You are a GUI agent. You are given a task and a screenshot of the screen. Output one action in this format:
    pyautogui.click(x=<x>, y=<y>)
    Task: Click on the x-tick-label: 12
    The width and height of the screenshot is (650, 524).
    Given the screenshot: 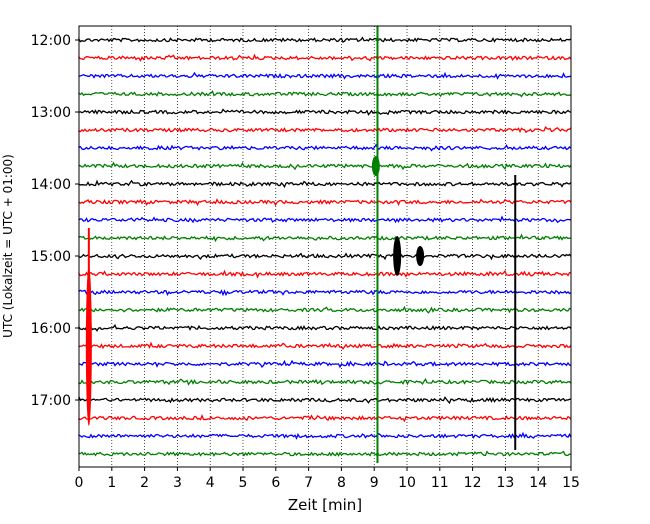 What is the action you would take?
    pyautogui.click(x=473, y=483)
    